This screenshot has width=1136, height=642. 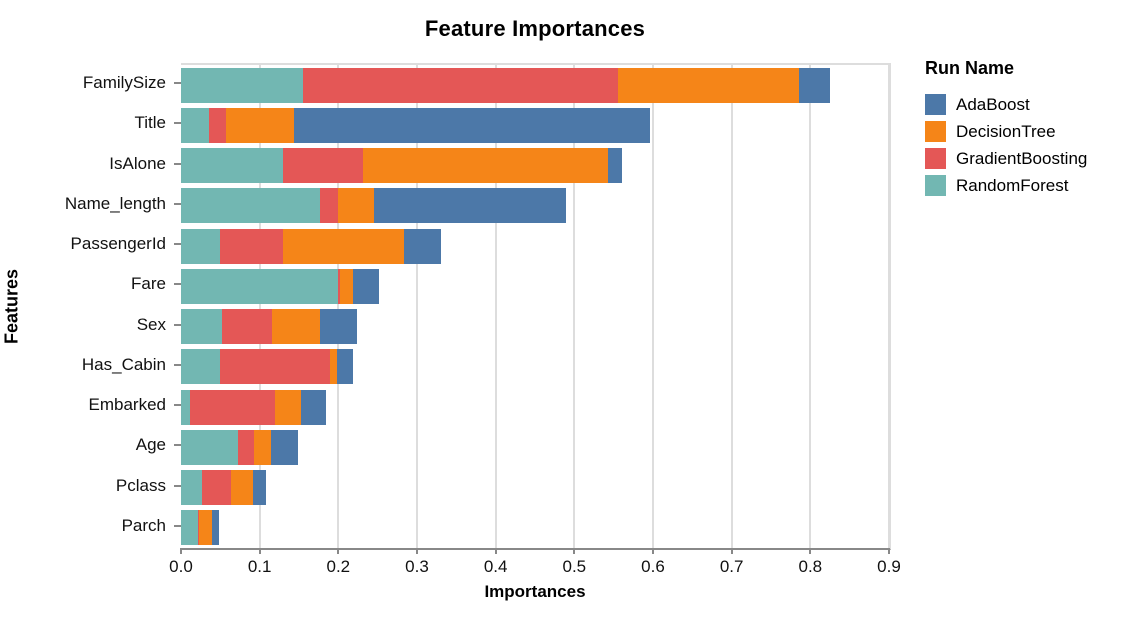 I want to click on y-tick-label: Title, so click(x=150, y=123).